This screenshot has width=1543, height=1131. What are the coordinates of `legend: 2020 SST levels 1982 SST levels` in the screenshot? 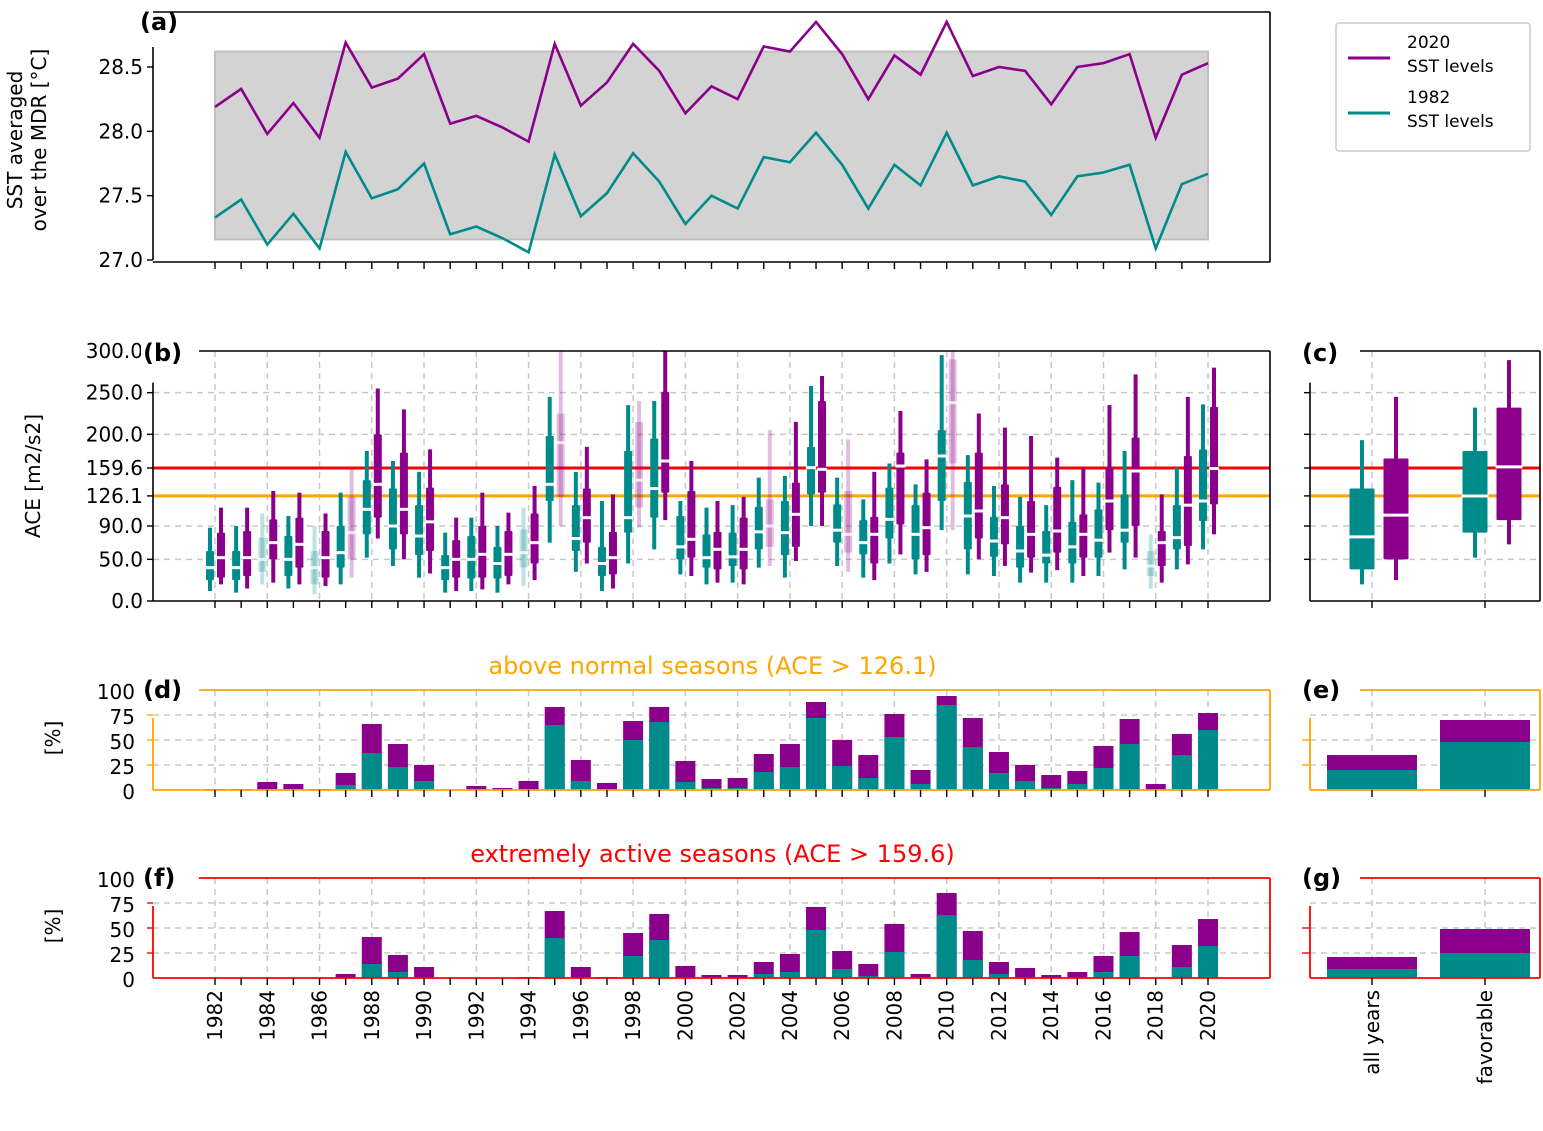 It's located at (1433, 87).